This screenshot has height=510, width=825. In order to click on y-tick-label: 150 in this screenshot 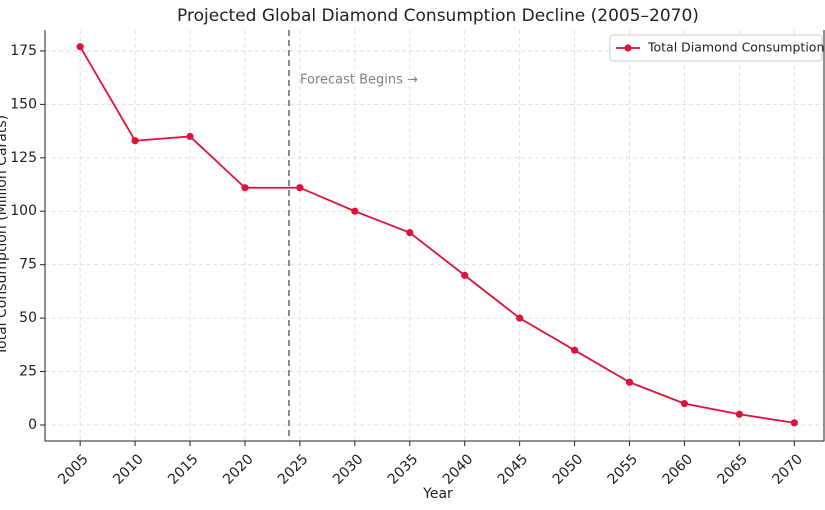, I will do `click(23, 104)`.